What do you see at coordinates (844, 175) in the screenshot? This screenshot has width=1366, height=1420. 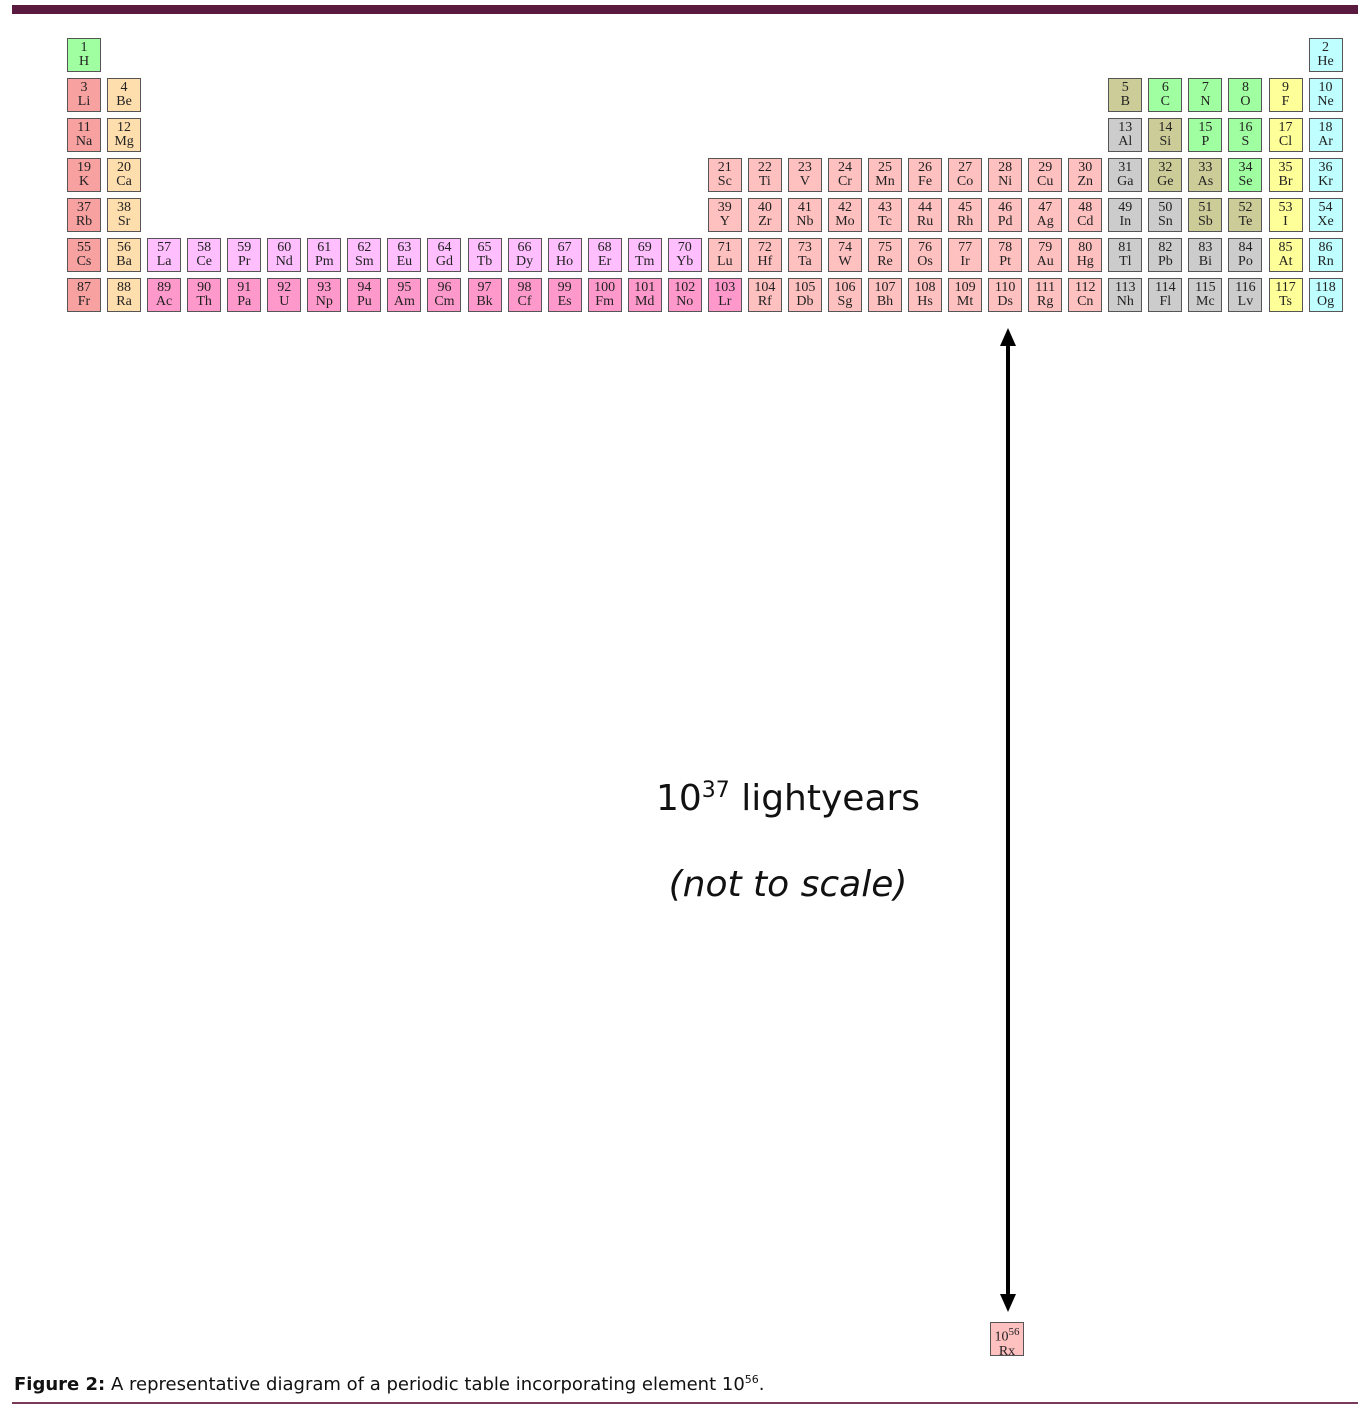 I see `element-cell: 24 Cr` at bounding box center [844, 175].